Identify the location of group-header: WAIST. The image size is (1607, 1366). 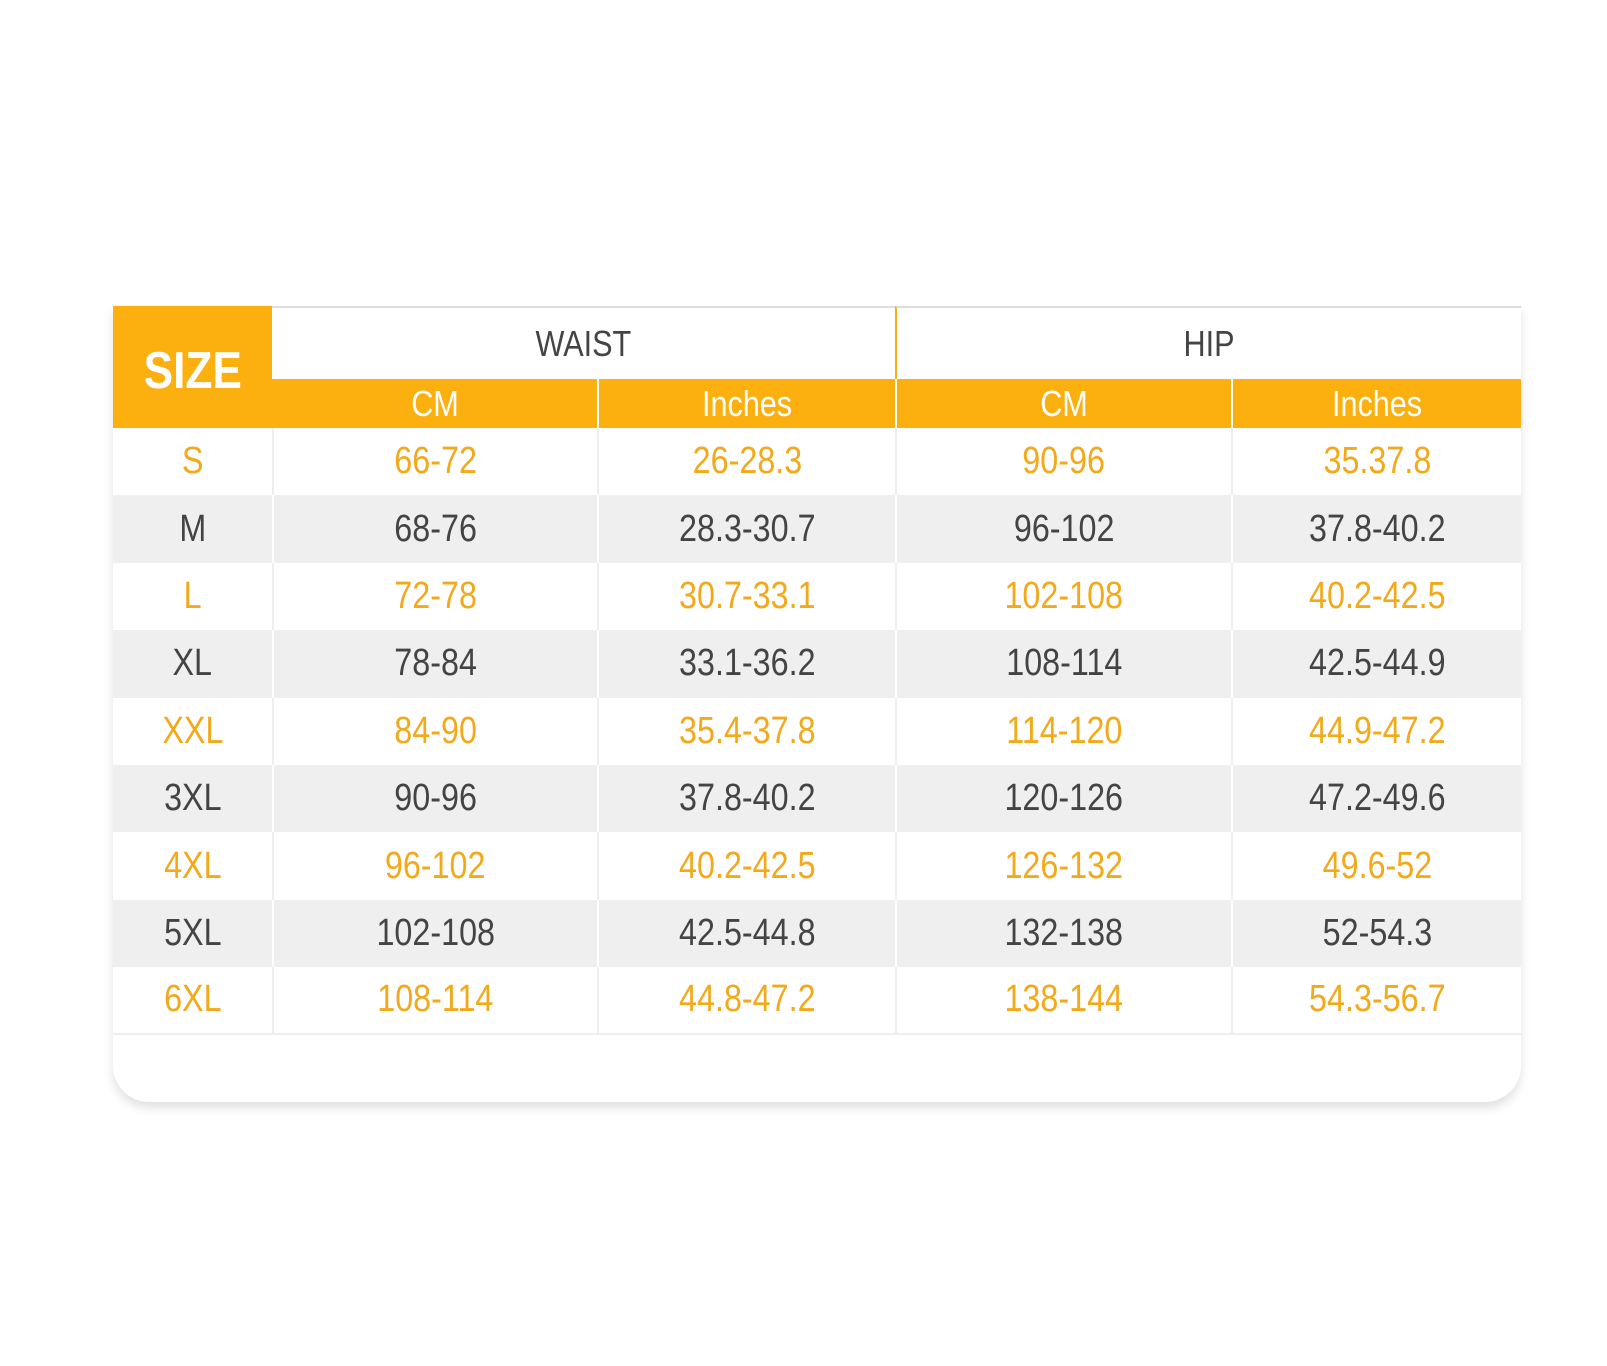
(583, 342).